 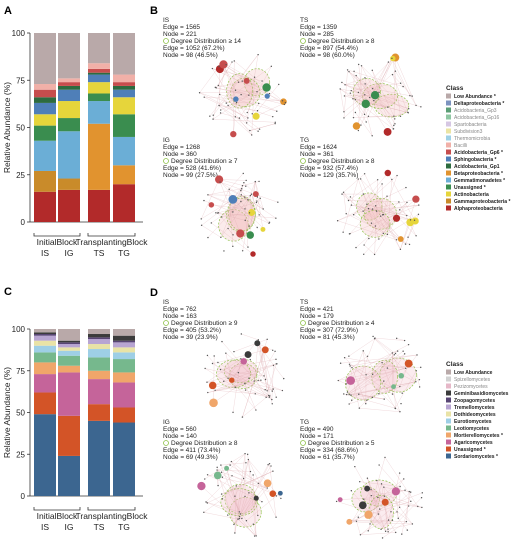 I want to click on network-node-count: Node = 171, so click(x=317, y=436).